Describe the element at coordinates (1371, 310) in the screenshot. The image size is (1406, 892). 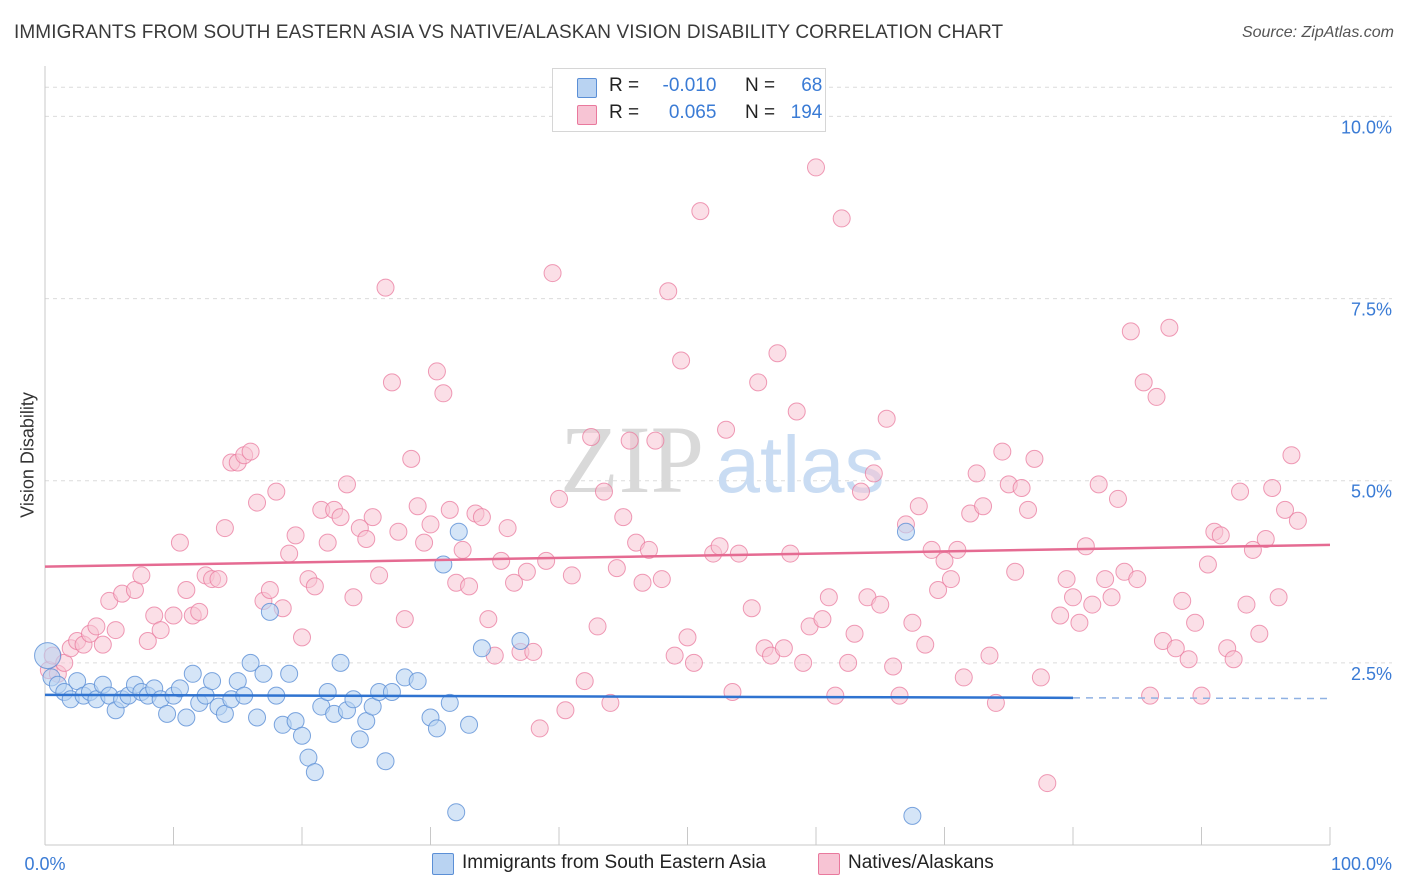
I see `y-tick-label: 7.5%` at that location.